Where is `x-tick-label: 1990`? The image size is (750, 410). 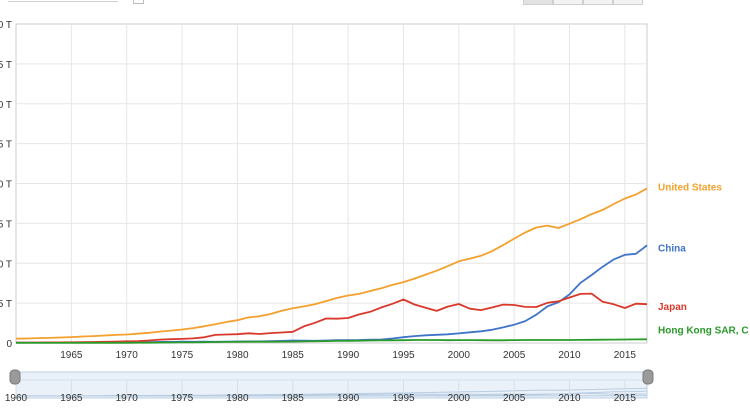 x-tick-label: 1990 is located at coordinates (348, 355).